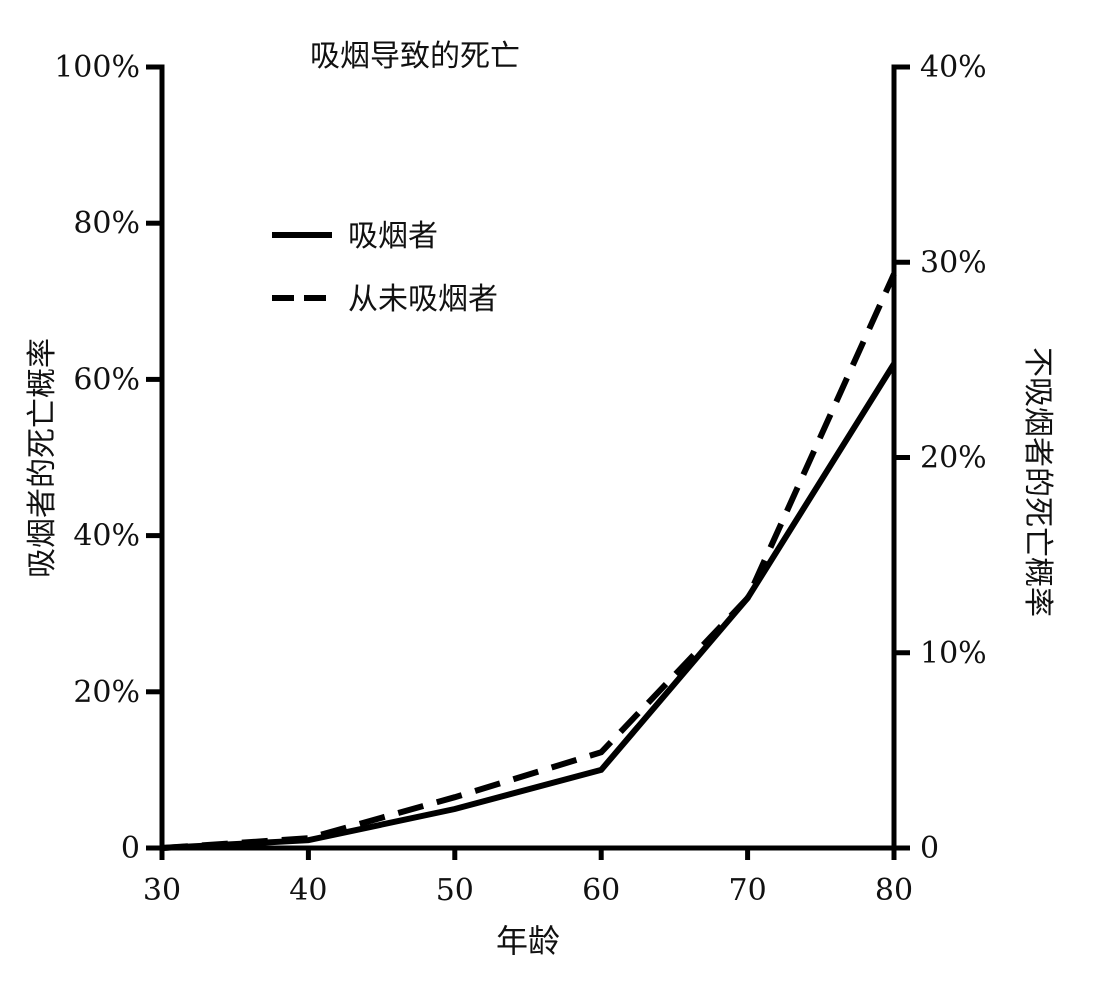 Image resolution: width=1100 pixels, height=982 pixels. Describe the element at coordinates (308, 890) in the screenshot. I see `x-tick-label: 40` at that location.